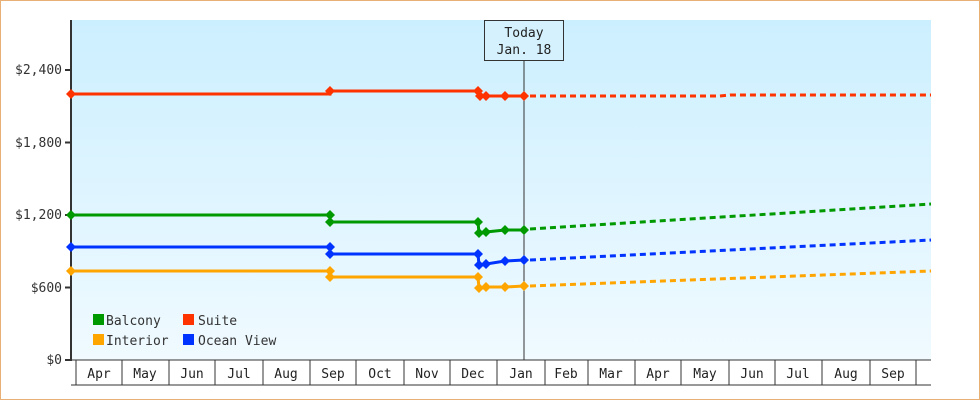 This screenshot has width=980, height=400. What do you see at coordinates (54, 360) in the screenshot?
I see `y-tick-label: $0` at bounding box center [54, 360].